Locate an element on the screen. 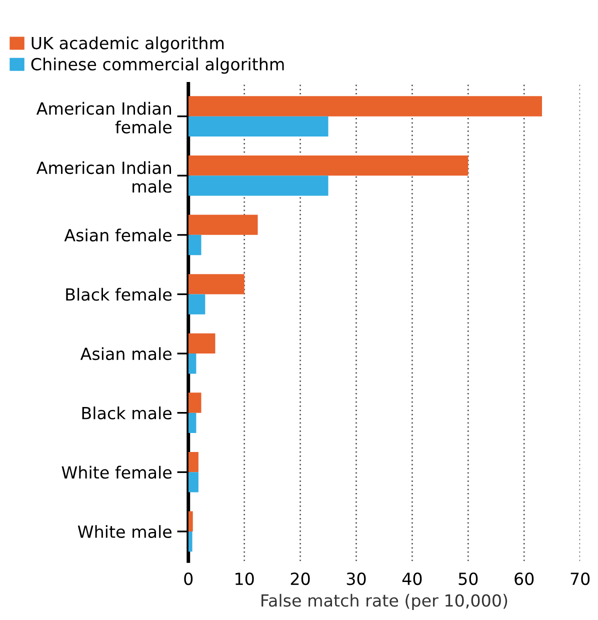  y-tick-label: White female is located at coordinates (117, 472).